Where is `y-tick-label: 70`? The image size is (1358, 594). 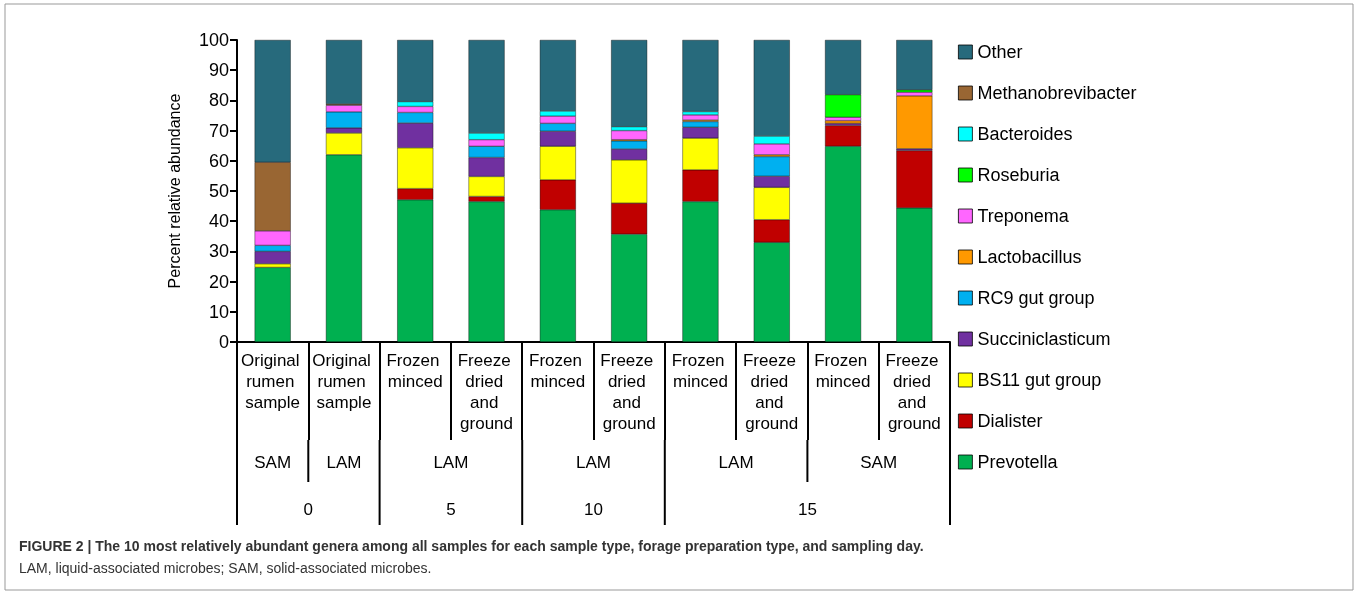 y-tick-label: 70 is located at coordinates (218, 130).